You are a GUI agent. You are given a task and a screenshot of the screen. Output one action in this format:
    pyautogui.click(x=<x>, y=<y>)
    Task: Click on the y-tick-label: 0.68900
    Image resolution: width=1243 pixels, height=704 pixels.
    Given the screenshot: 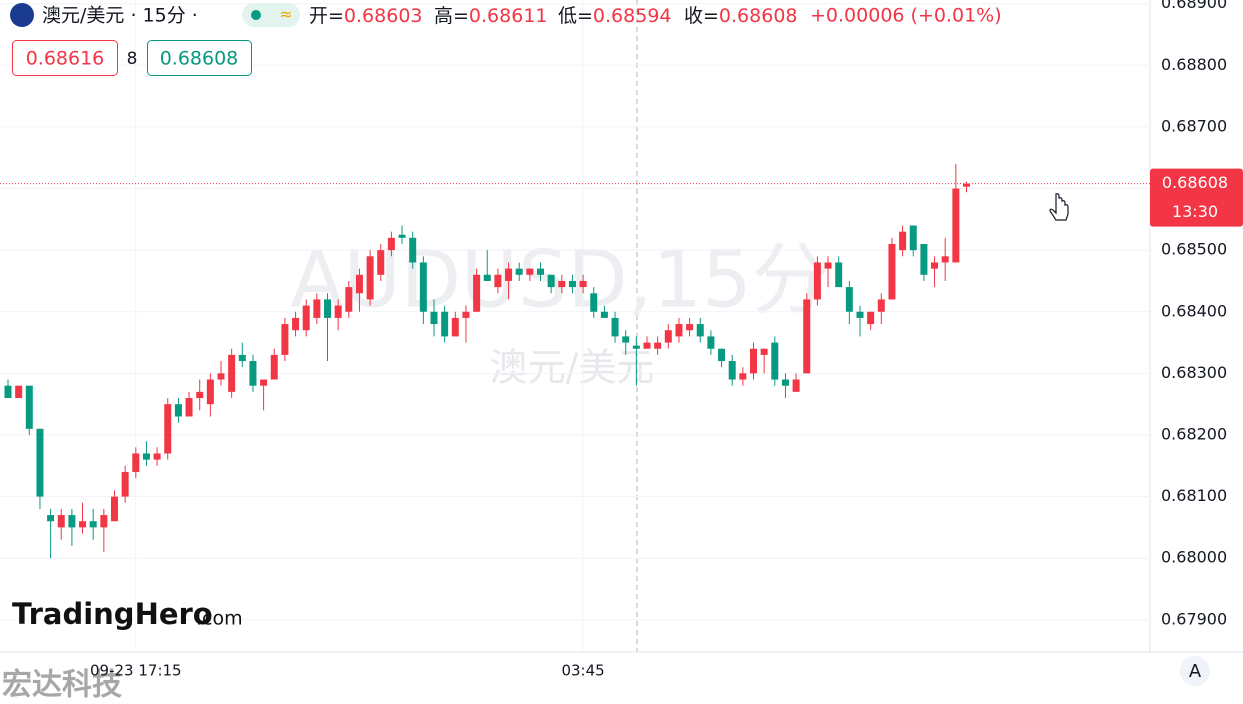 What is the action you would take?
    pyautogui.click(x=1194, y=6)
    